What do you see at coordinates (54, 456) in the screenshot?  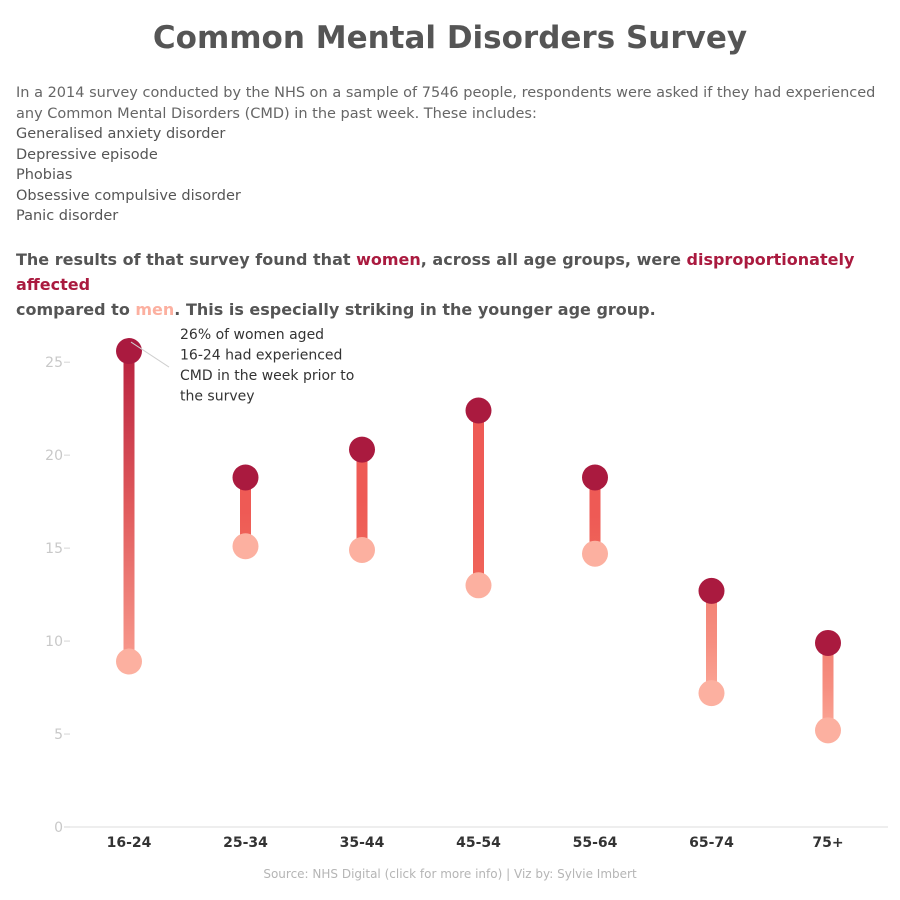 I see `y-tick-label: 20` at bounding box center [54, 456].